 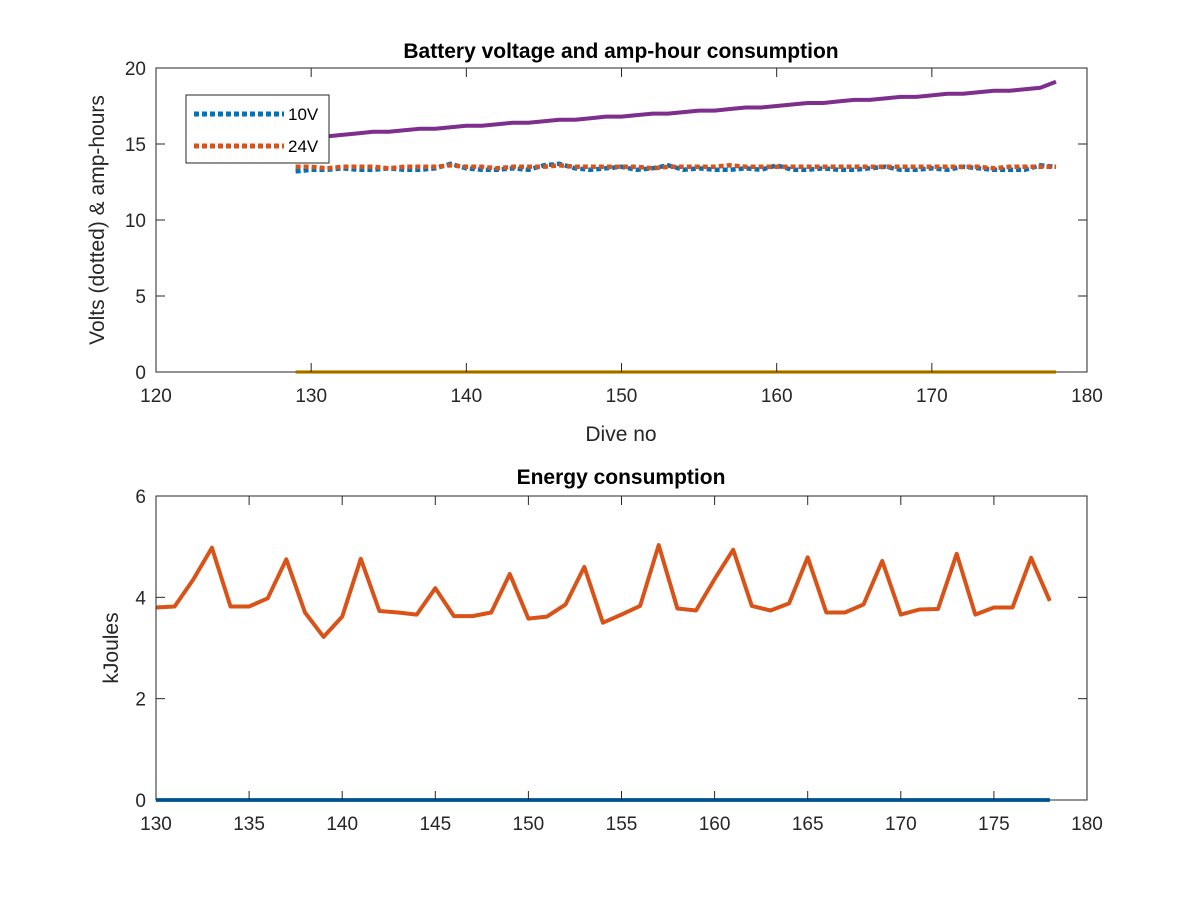 What do you see at coordinates (156, 396) in the screenshot?
I see `voltage-x-tick-label: 120` at bounding box center [156, 396].